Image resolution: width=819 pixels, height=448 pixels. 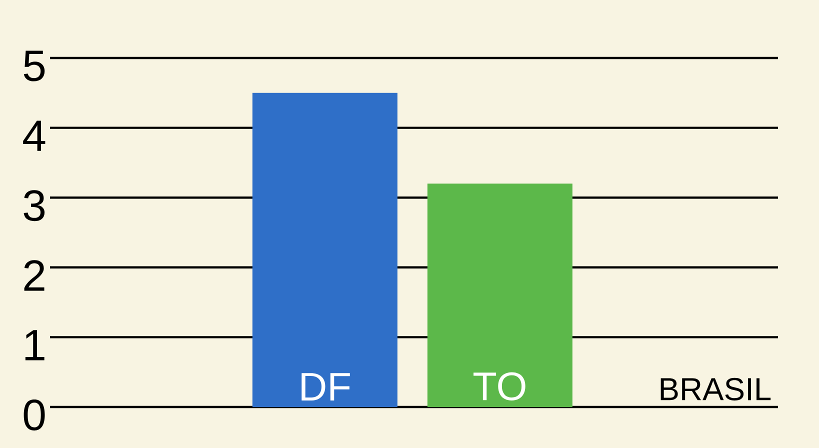 What do you see at coordinates (34, 345) in the screenshot?
I see `y-tick-label: 1` at bounding box center [34, 345].